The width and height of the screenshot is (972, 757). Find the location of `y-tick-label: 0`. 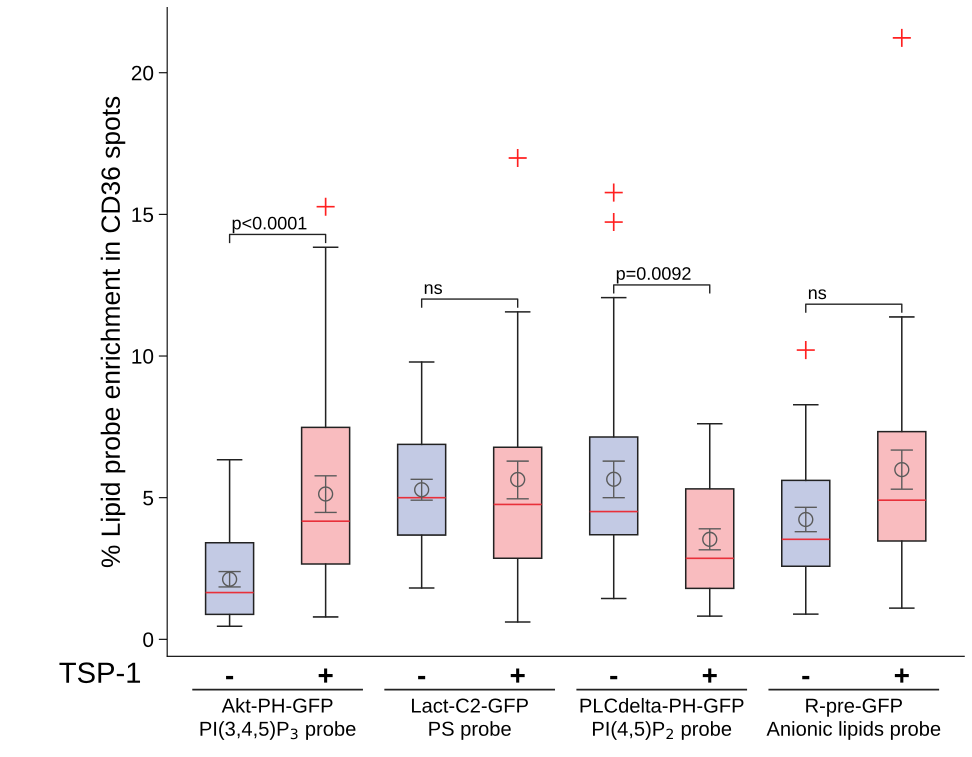

y-tick-label: 0 is located at coordinates (148, 640).